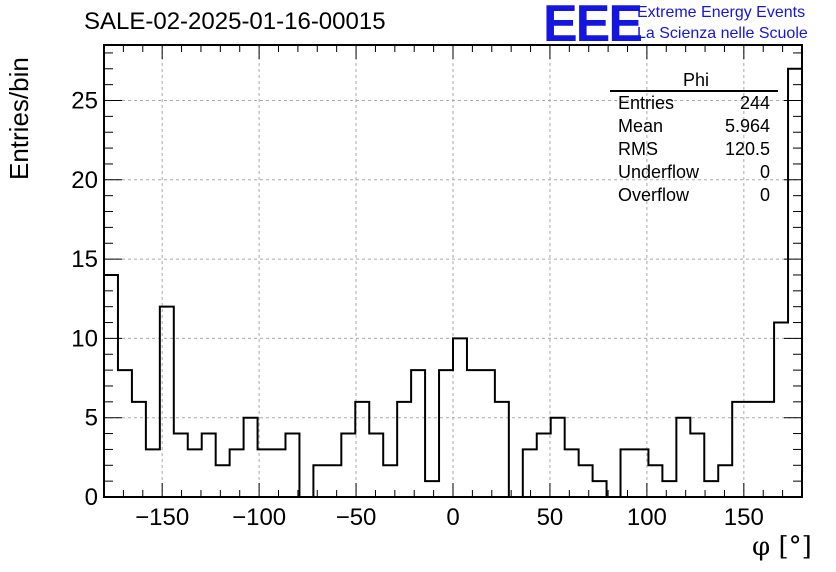 This screenshot has height=572, width=836. Describe the element at coordinates (641, 126) in the screenshot. I see `stats-label: Mean` at that location.